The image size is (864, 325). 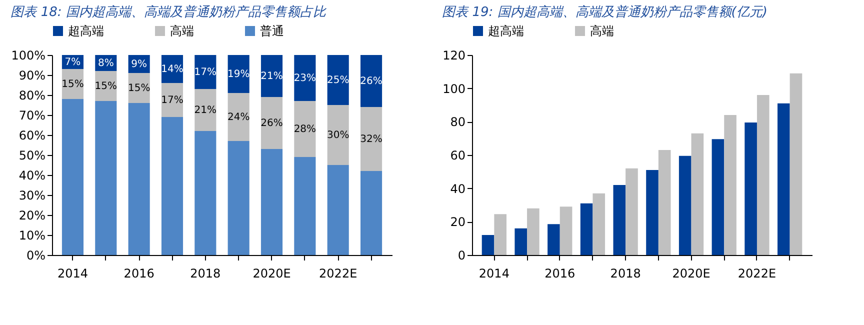 What do you see at coordinates (462, 255) in the screenshot?
I see `y-tick-label: 0` at bounding box center [462, 255].